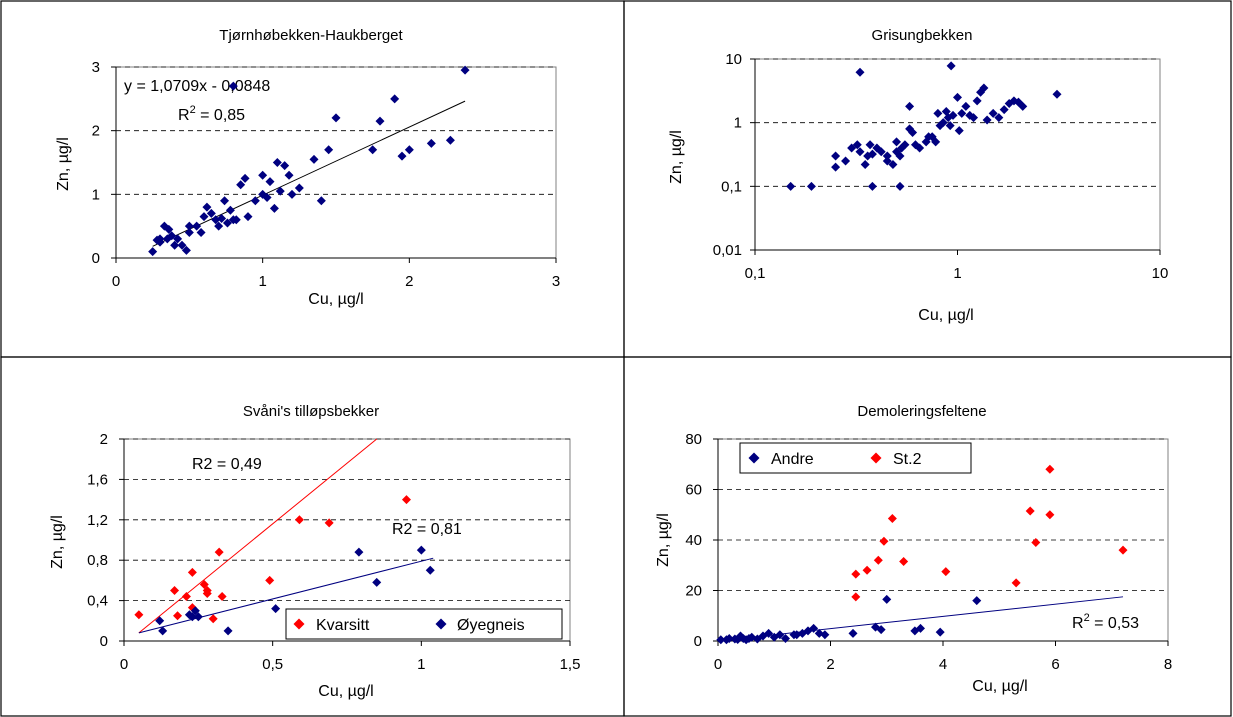 The width and height of the screenshot is (1233, 717). Describe the element at coordinates (97, 520) in the screenshot. I see `y-tick-label: 1,2` at that location.